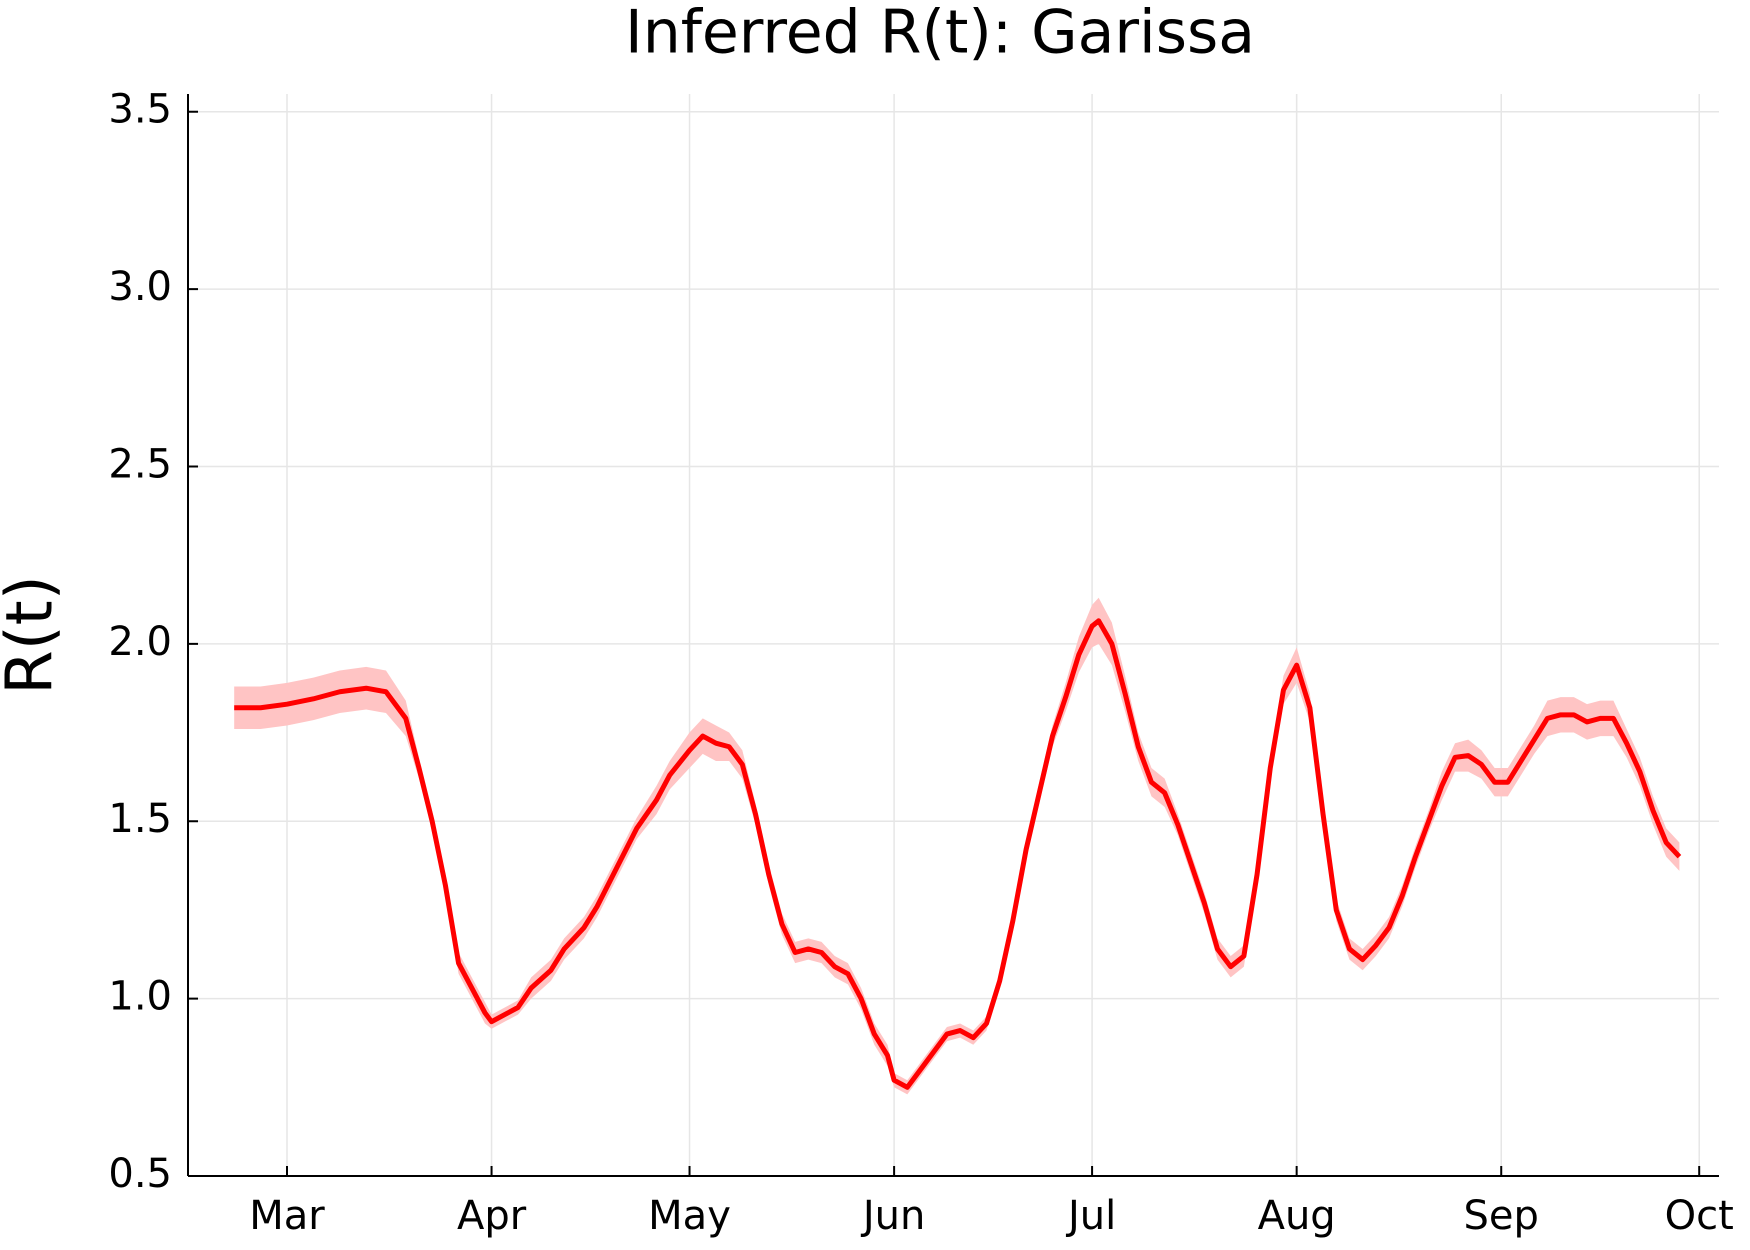  Describe the element at coordinates (140, 997) in the screenshot. I see `y-tick-label: 1.0` at that location.